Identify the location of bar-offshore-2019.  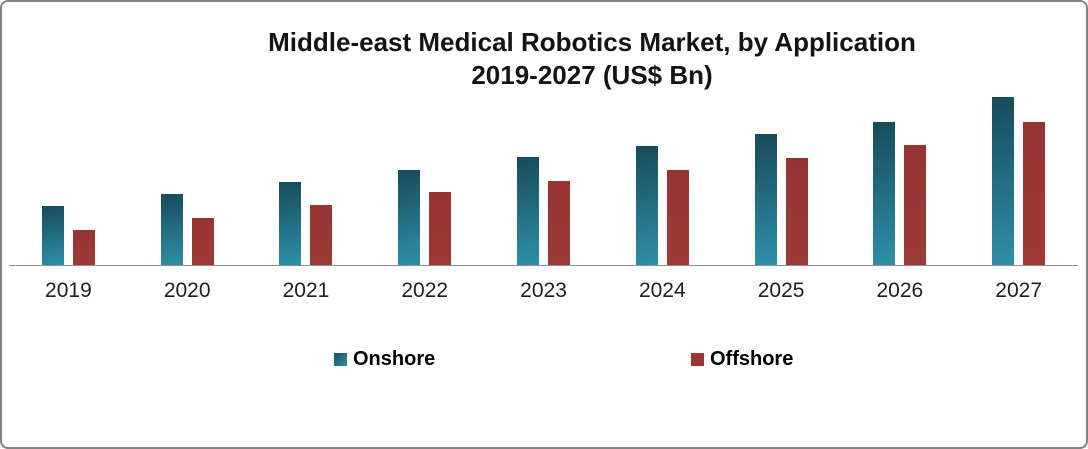
(83, 247).